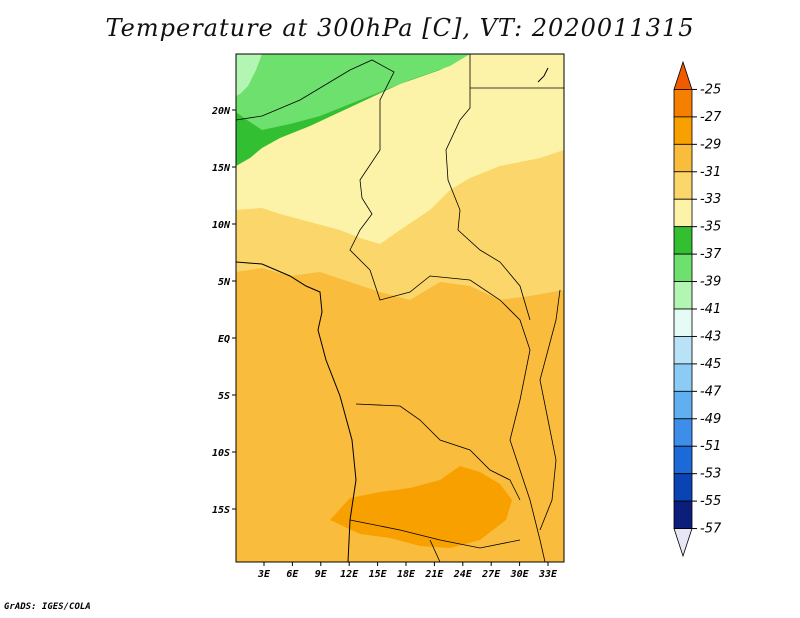 The image size is (800, 618). I want to click on latitude-axis: 20N 15N 10N 5N EQ 5S 10S 15S, so click(223, 311).